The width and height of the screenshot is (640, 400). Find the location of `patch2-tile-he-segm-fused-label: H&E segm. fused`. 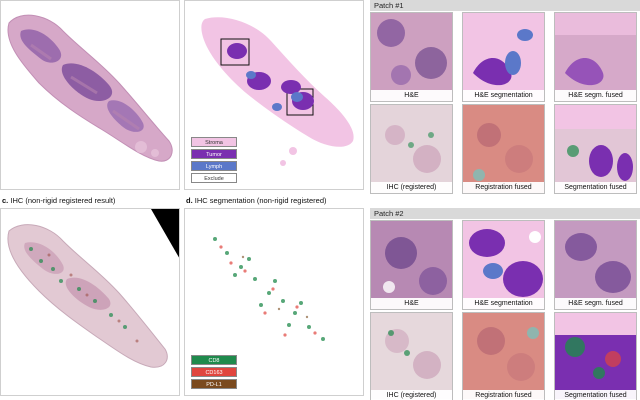

patch2-tile-he-segm-fused-label: H&E segm. fused is located at coordinates (595, 303).